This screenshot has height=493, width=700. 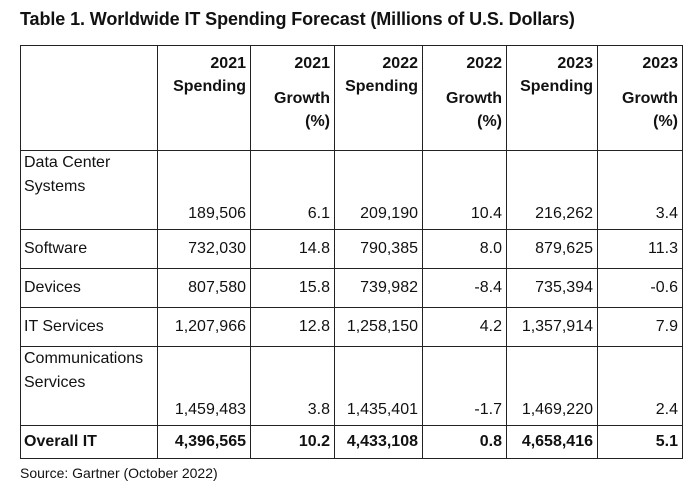 I want to click on cell-2021-spending: 189,506, so click(x=204, y=190).